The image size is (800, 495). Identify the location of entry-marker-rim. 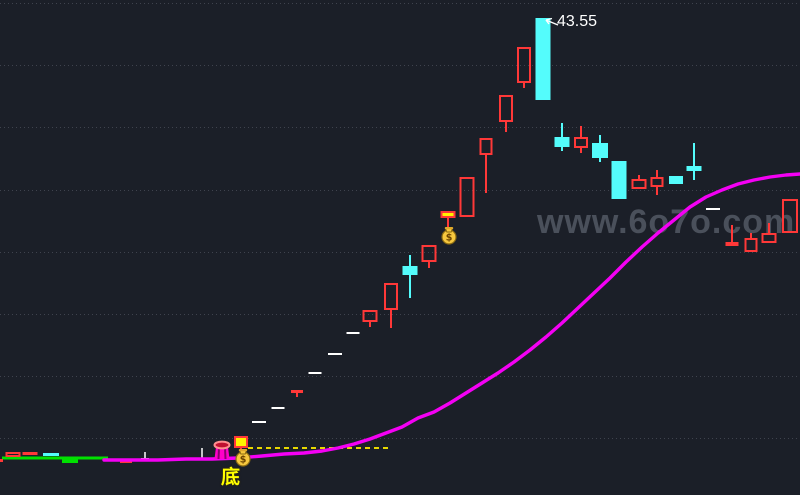
(222, 445).